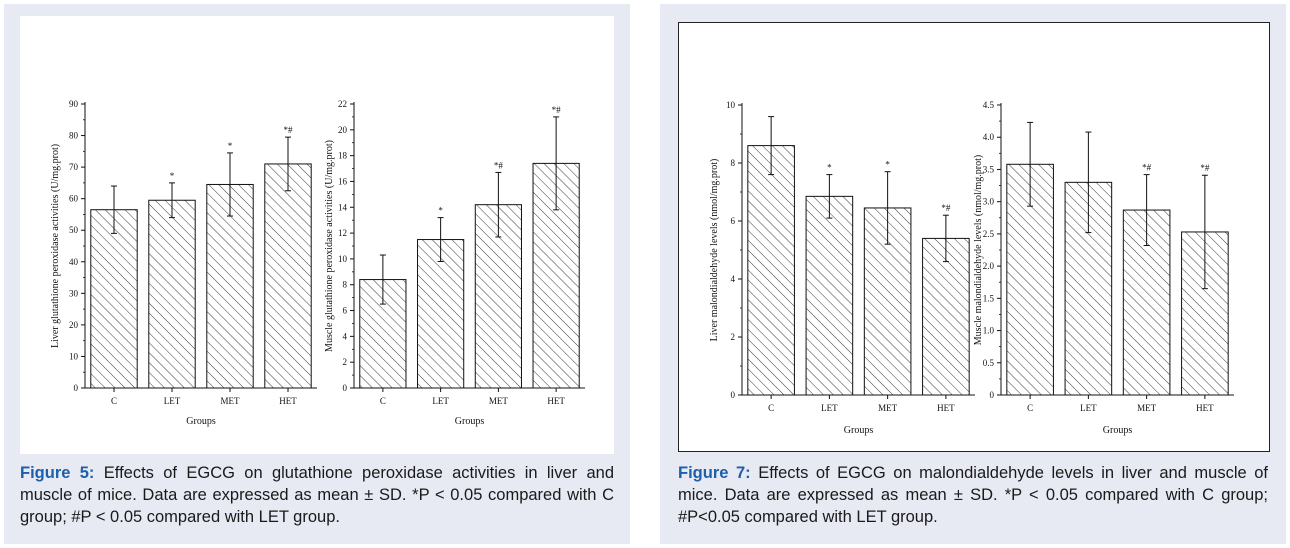  Describe the element at coordinates (989, 137) in the screenshot. I see `y-tick-label: 4.0` at that location.